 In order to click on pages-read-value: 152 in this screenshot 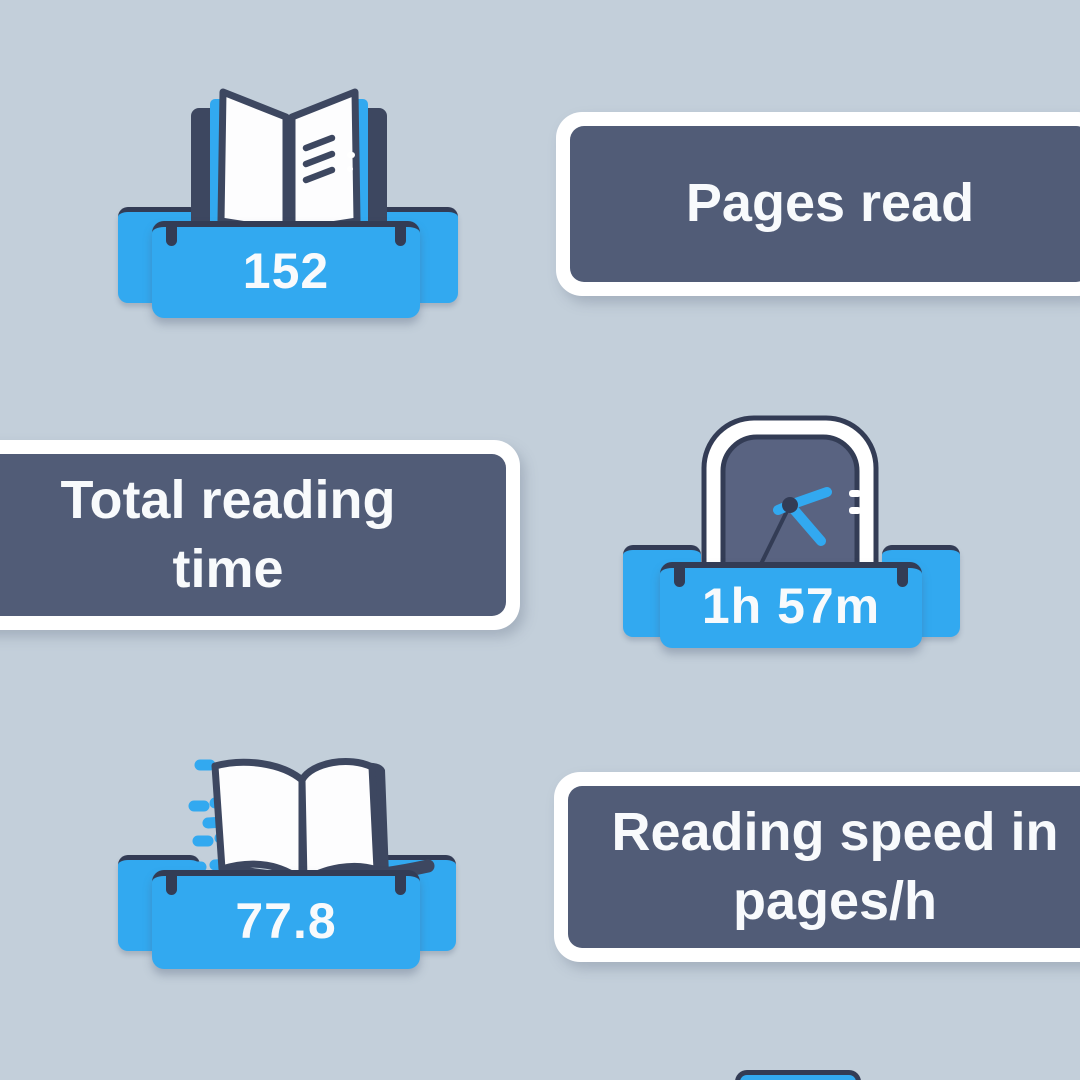, I will do `click(286, 270)`.